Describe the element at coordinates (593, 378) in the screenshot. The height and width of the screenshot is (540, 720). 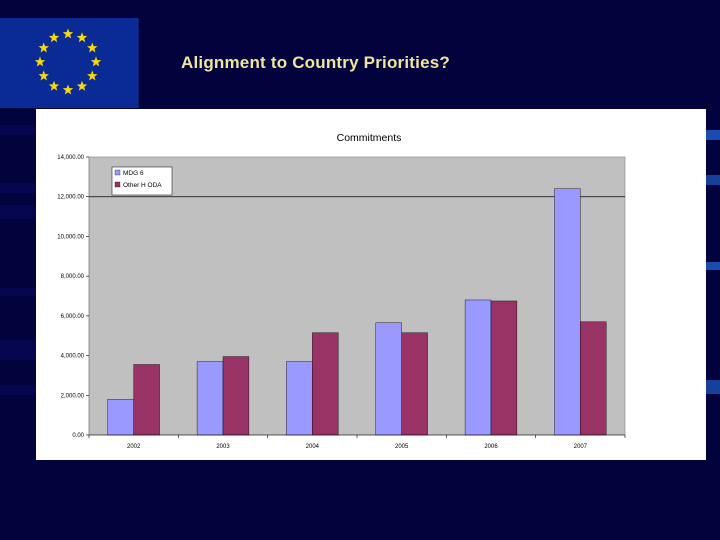
I see `bar-other-h-oda-2007` at that location.